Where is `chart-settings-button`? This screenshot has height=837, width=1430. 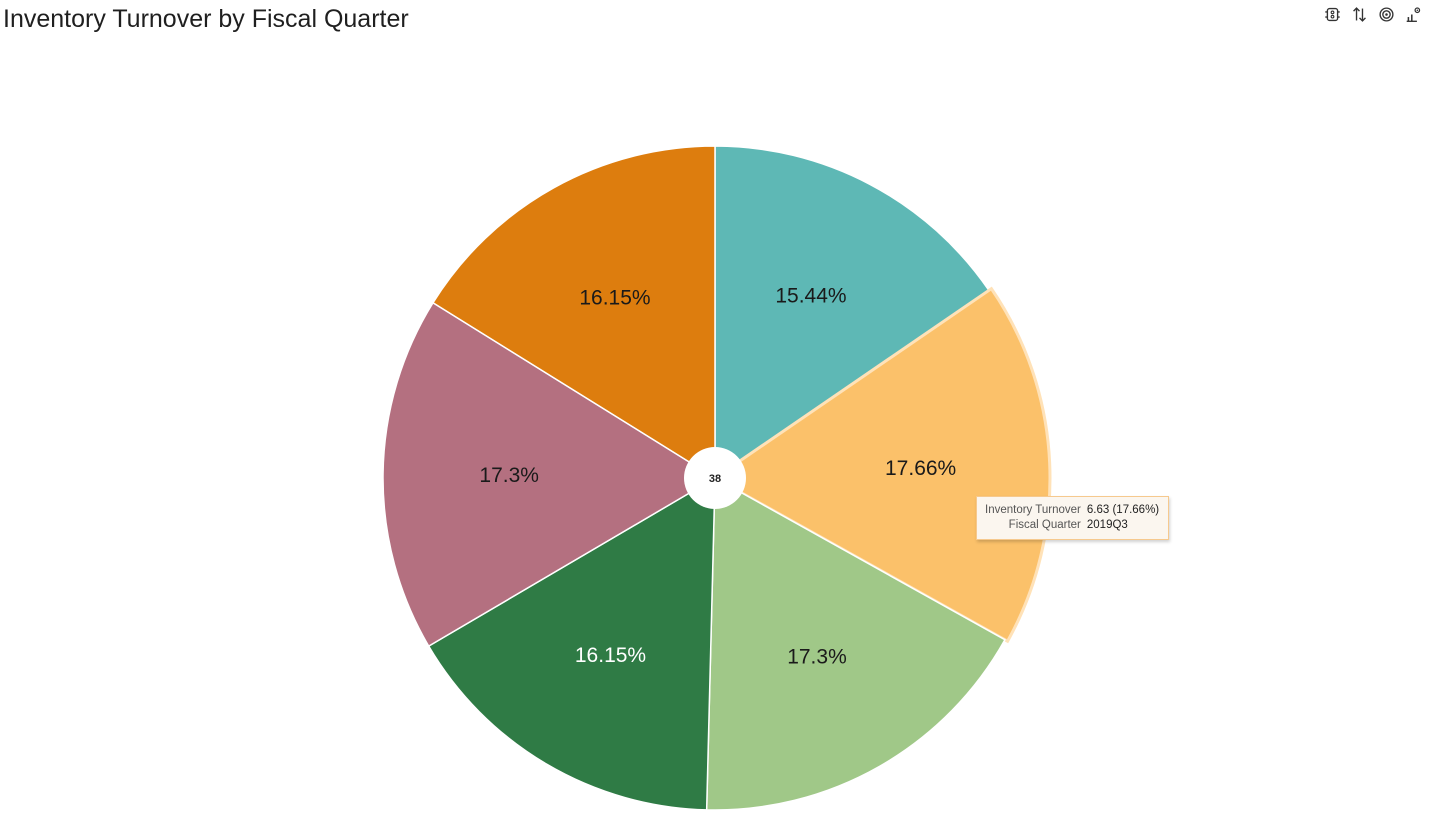 chart-settings-button is located at coordinates (1413, 14).